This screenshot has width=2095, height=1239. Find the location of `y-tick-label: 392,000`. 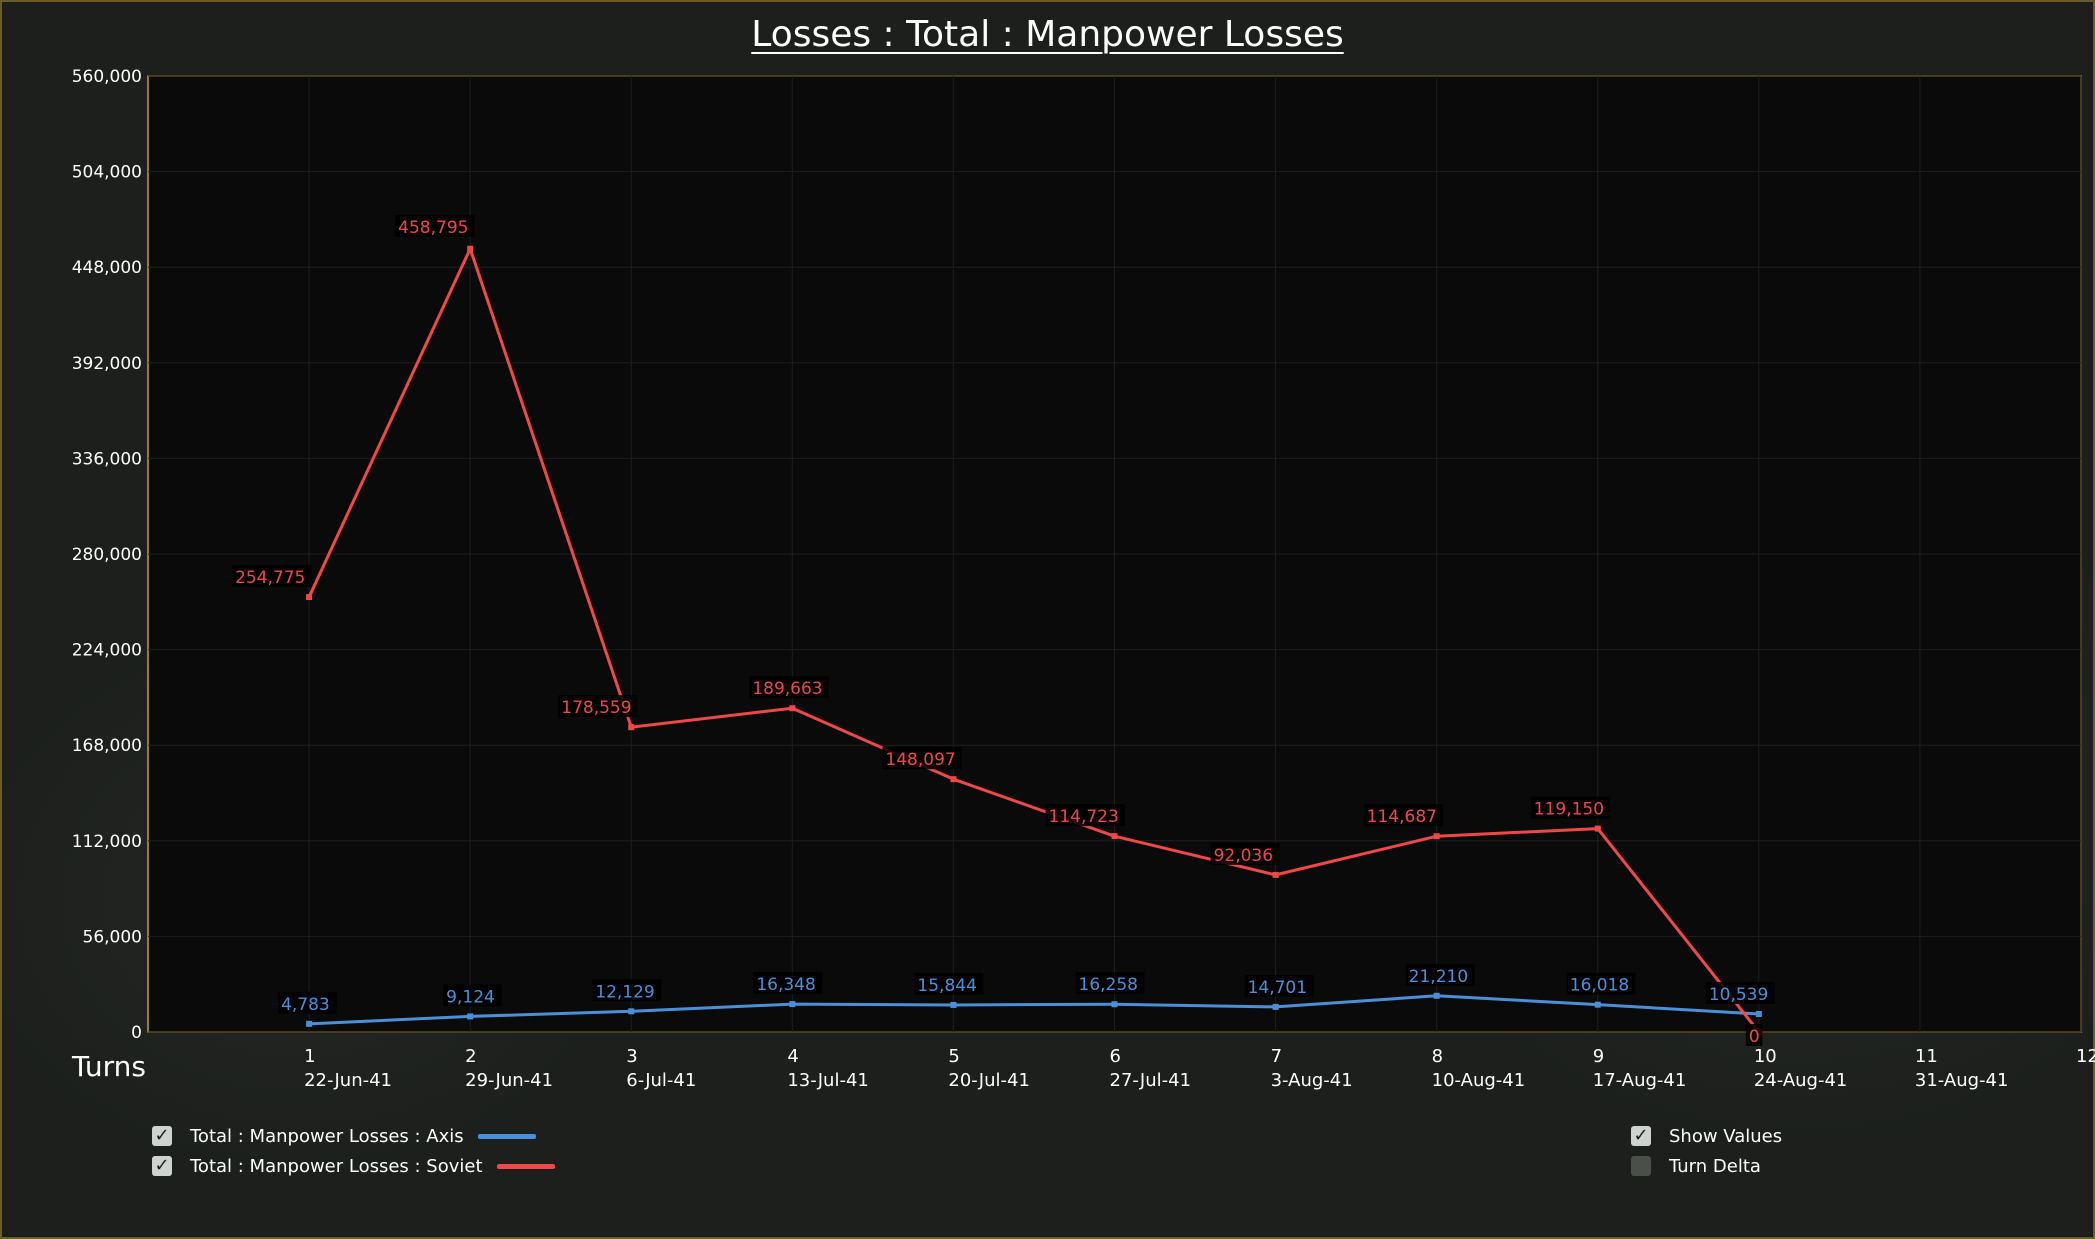

y-tick-label: 392,000 is located at coordinates (107, 364).